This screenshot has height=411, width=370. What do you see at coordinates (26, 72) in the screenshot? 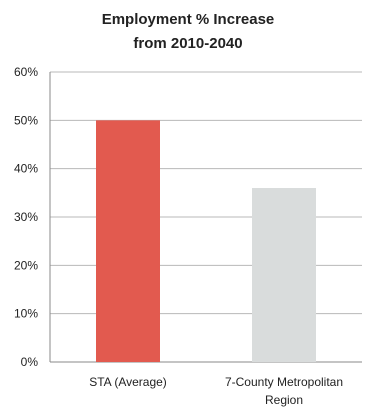
I see `y-tick-label: 60%` at bounding box center [26, 72].